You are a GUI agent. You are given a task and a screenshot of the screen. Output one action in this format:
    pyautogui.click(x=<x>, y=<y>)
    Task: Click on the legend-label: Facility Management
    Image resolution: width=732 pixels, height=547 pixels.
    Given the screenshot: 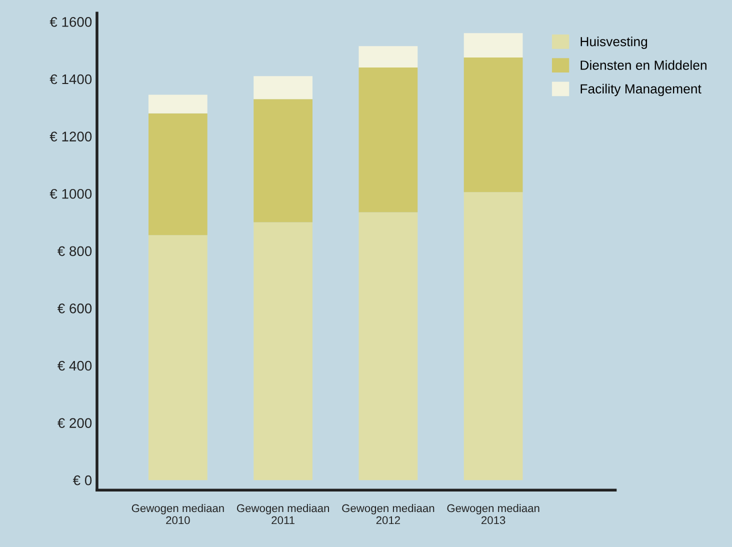 What is the action you would take?
    pyautogui.click(x=641, y=90)
    